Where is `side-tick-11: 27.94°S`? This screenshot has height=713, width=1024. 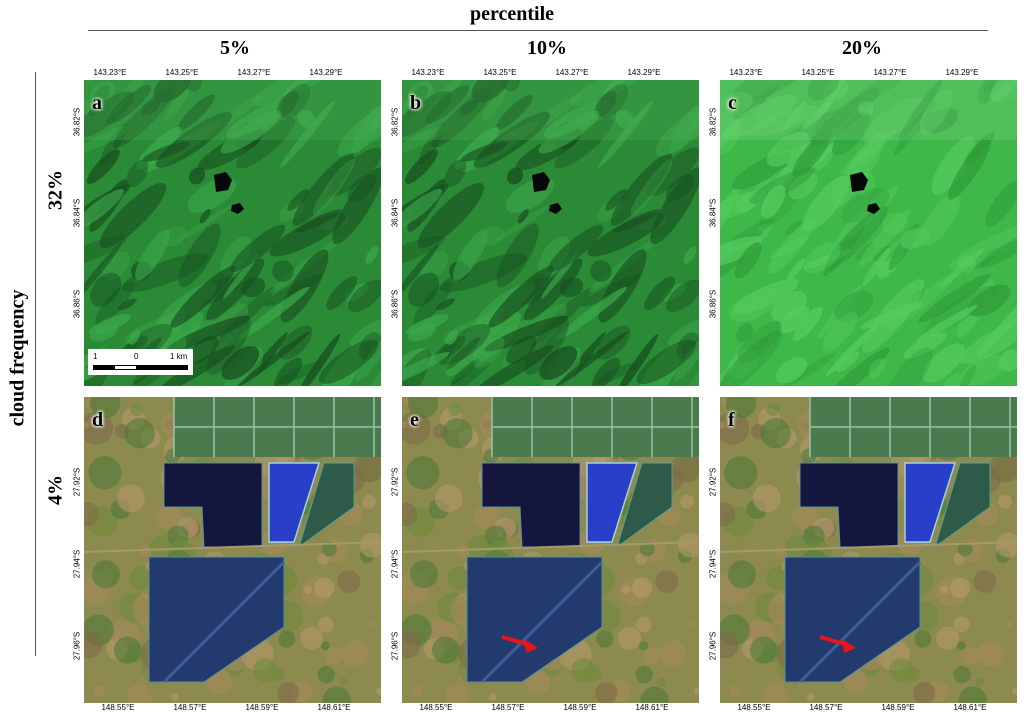
side-tick-11: 27.94°S is located at coordinates (77, 564).